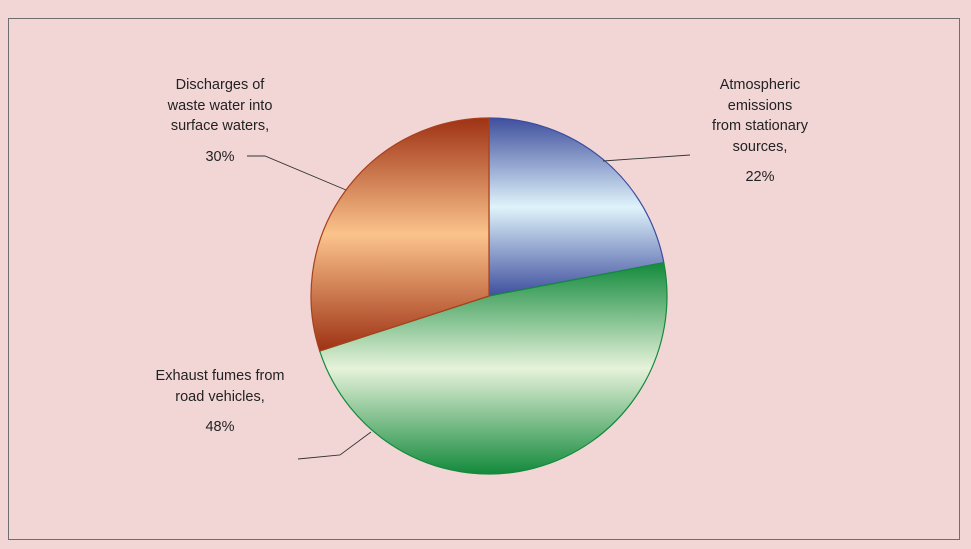 The image size is (971, 549). I want to click on slice-exhaust-fumes, so click(493, 368).